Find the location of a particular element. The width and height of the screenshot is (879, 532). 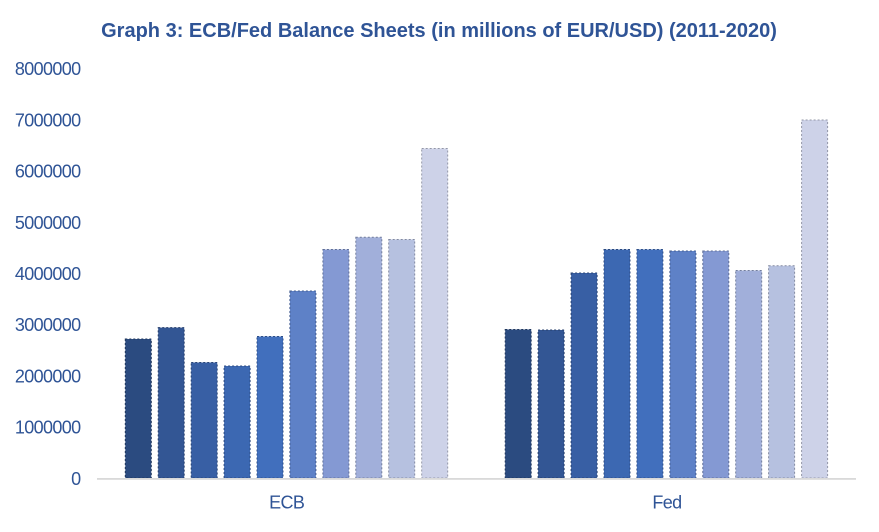

svg-text: 5000000 is located at coordinates (48, 223).